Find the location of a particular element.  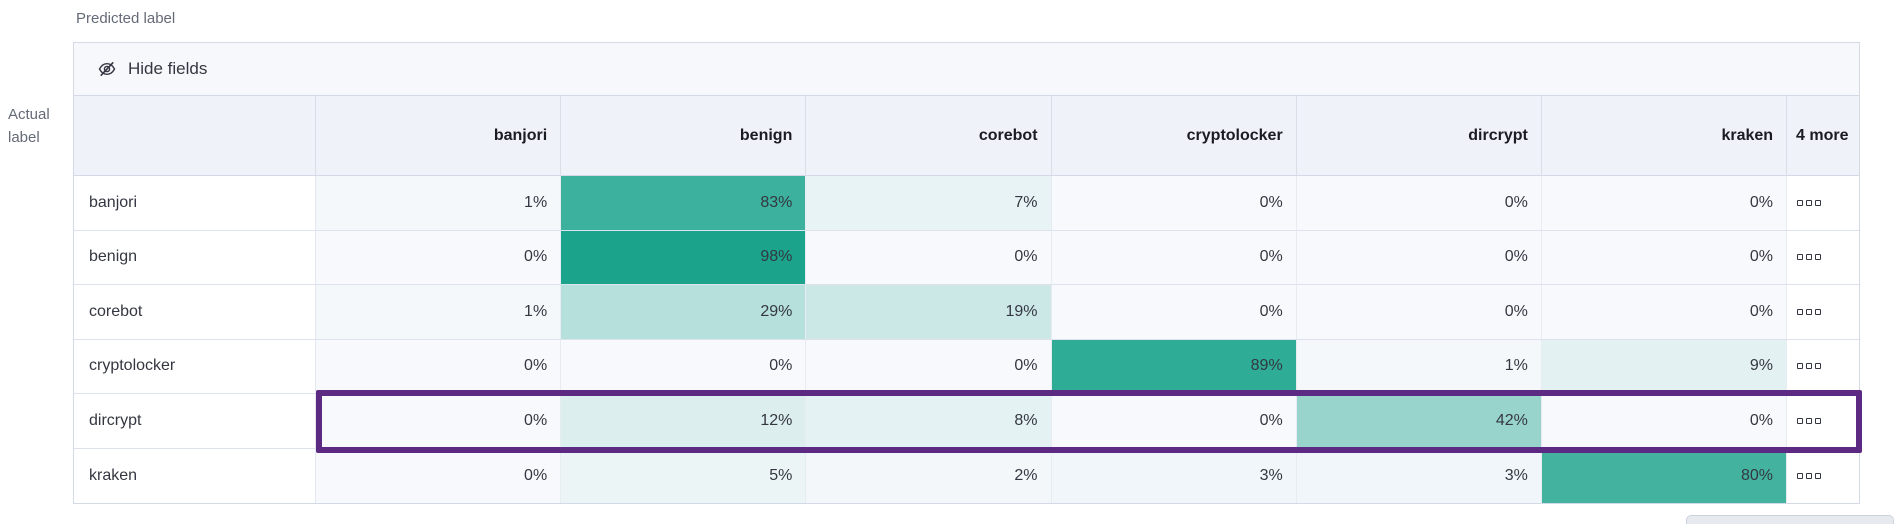

cell-cryptolocker-dircrypt: 1% is located at coordinates (1419, 366).